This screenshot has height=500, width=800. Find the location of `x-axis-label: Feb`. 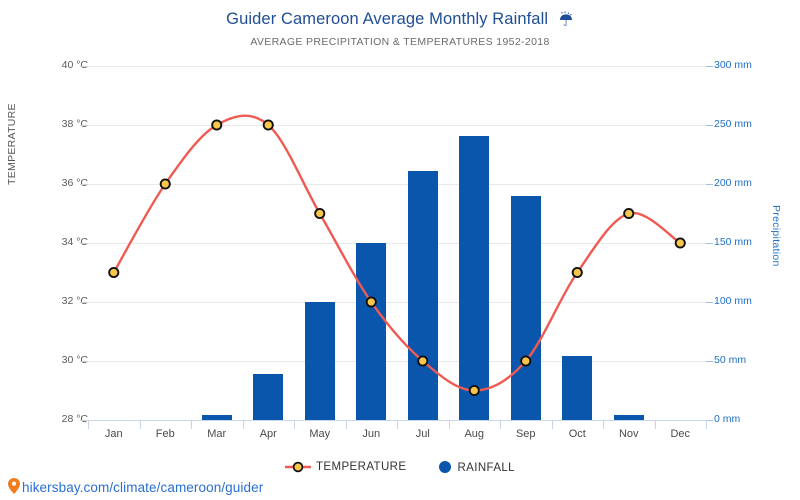

x-axis-label: Feb is located at coordinates (165, 434).